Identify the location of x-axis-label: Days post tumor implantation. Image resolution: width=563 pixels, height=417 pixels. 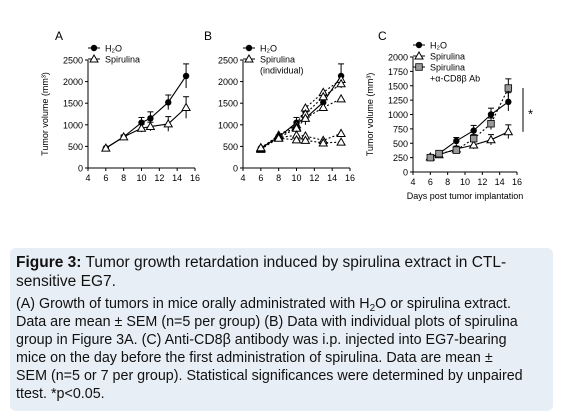
(465, 196).